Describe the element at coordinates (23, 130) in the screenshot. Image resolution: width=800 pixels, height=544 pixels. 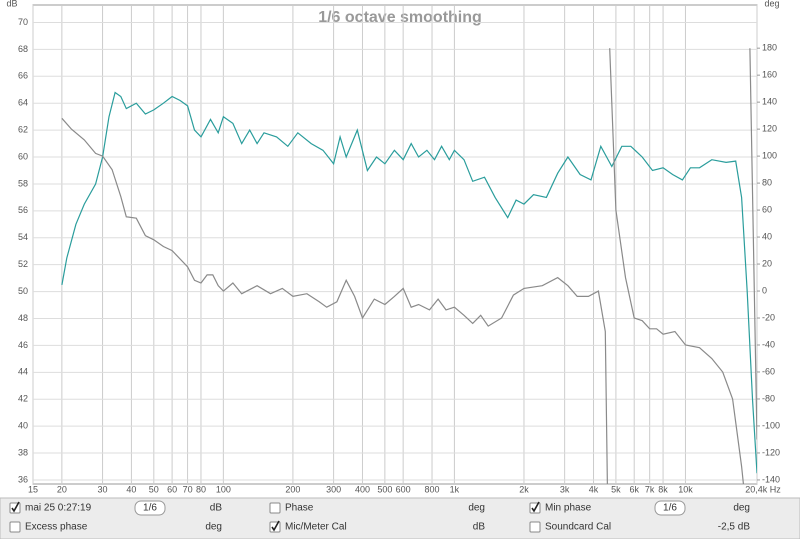
I see `y-tick-label: 62` at that location.